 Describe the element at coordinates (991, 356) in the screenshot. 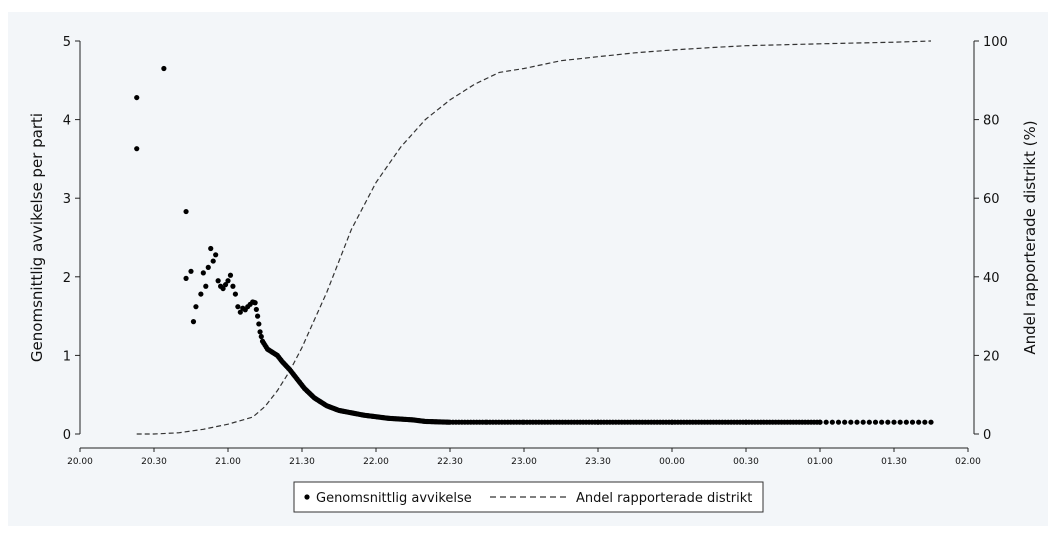

I see `y-right-tick-label: 20` at that location.